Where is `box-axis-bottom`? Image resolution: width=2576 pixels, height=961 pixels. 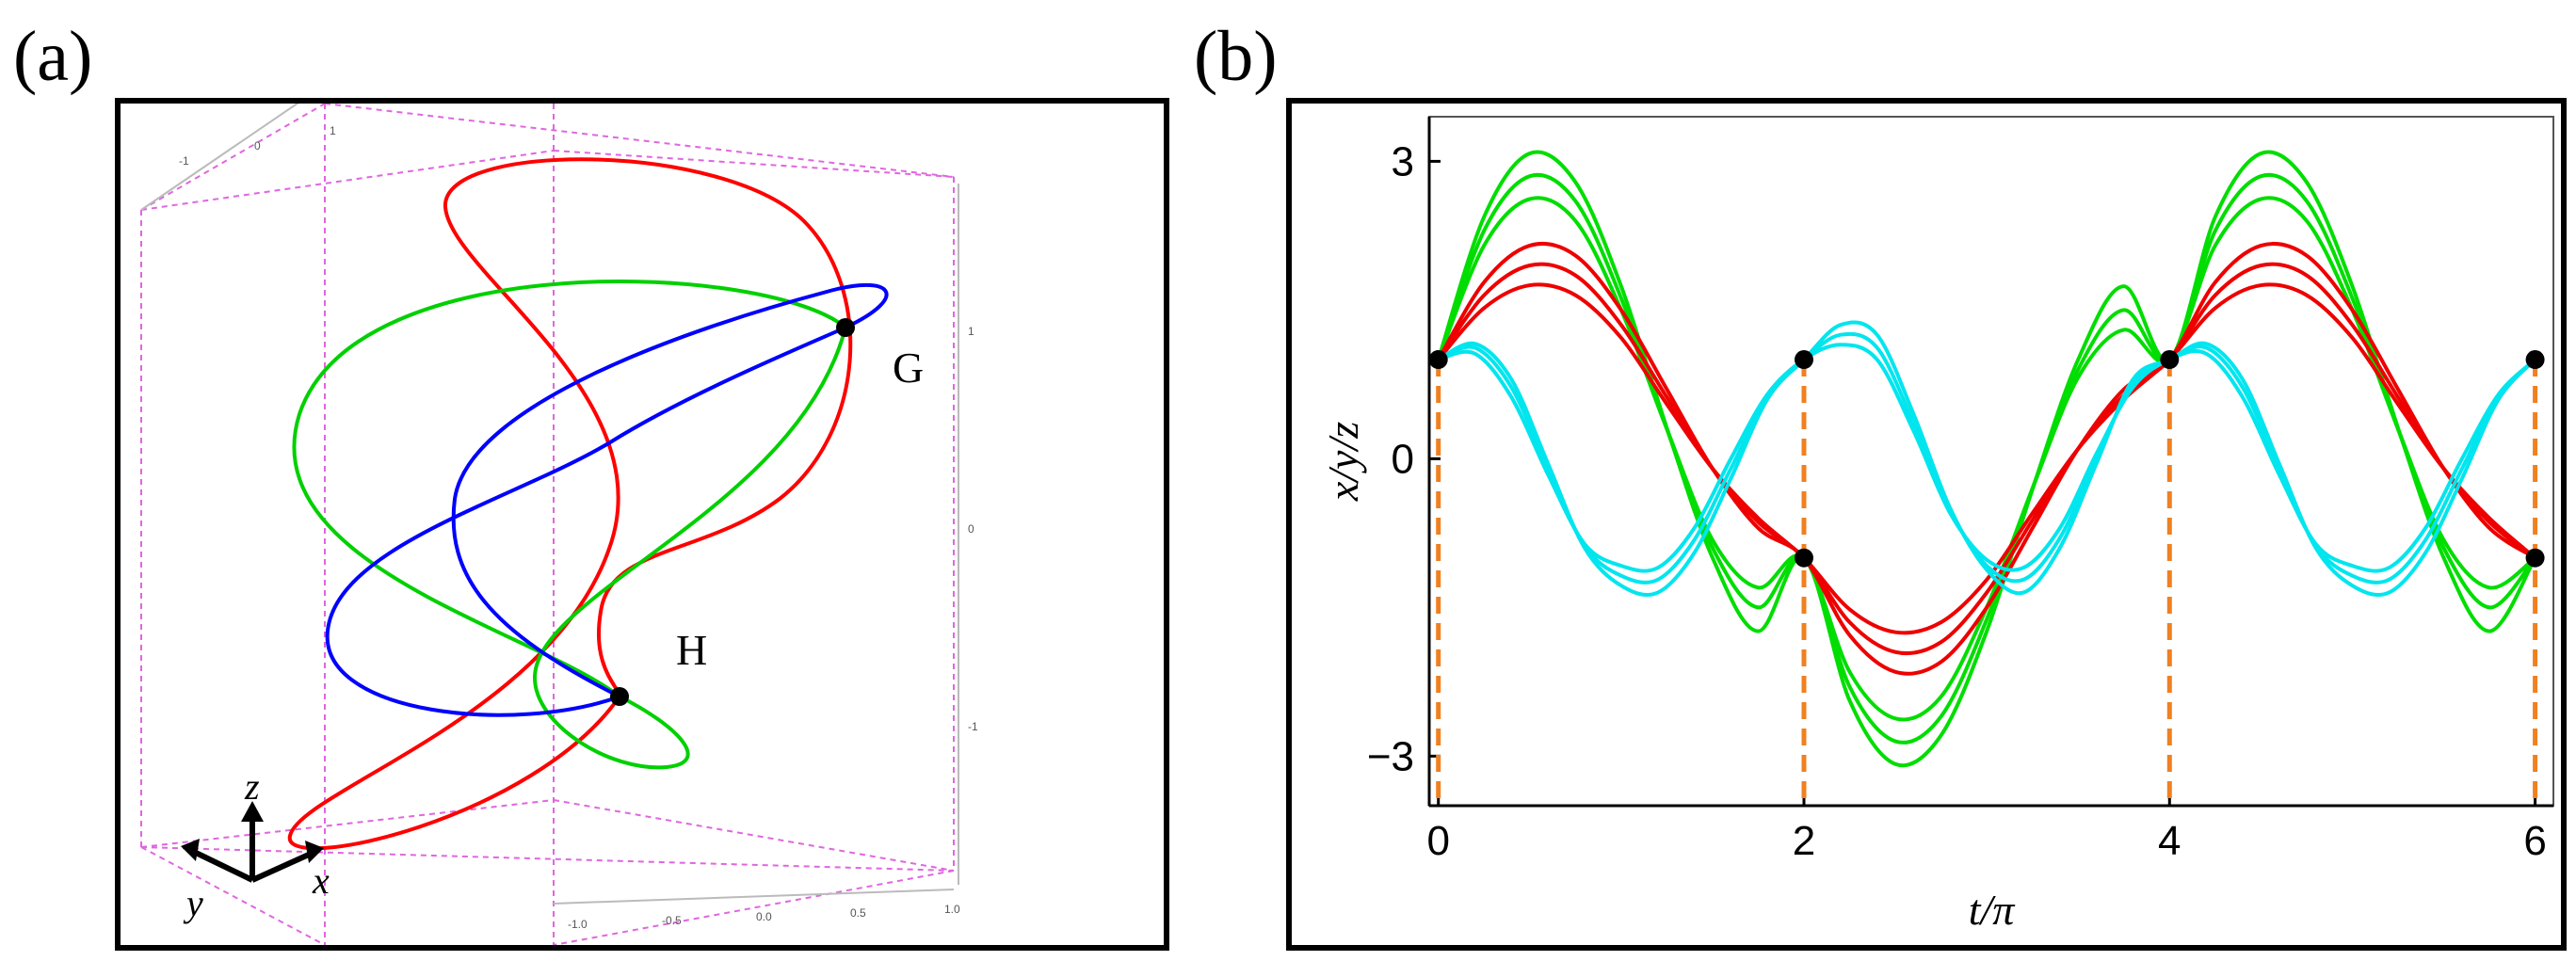 box-axis-bottom is located at coordinates (754, 897).